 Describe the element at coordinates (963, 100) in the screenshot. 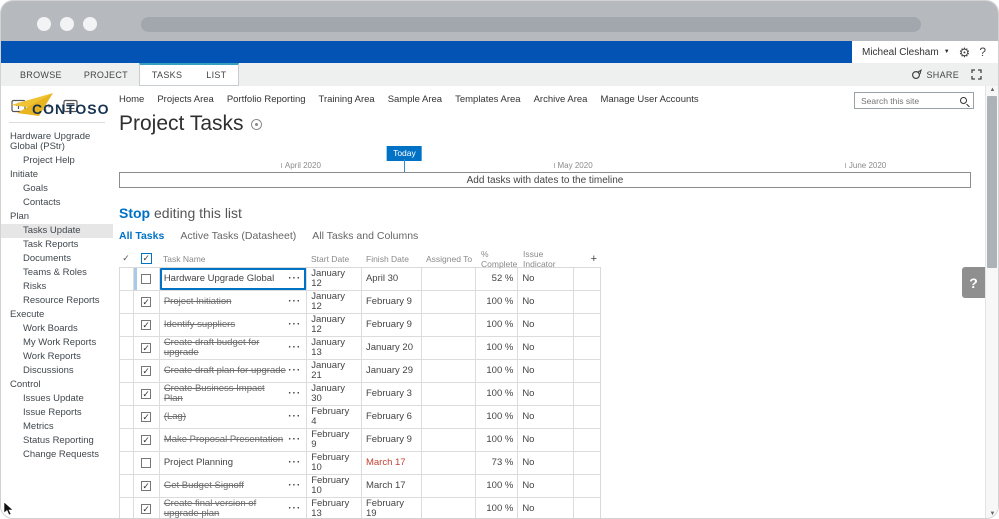

I see `search-icon` at that location.